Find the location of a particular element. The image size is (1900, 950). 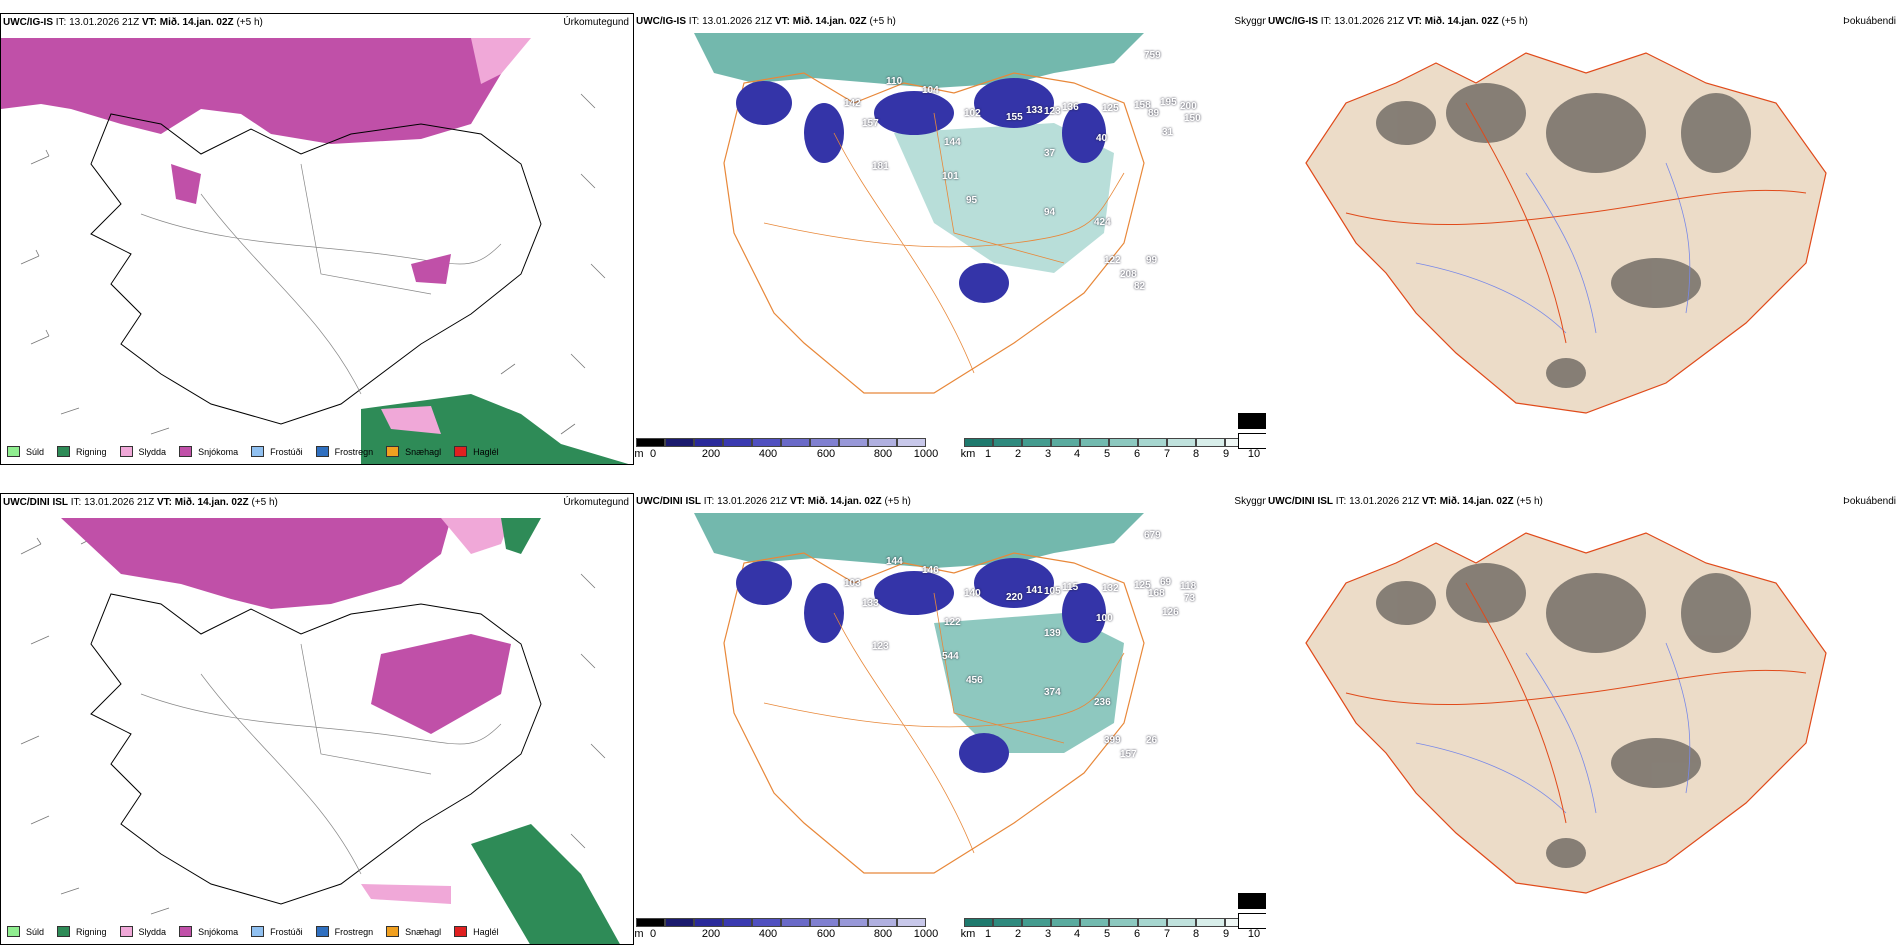

visibility-value-label: 141 is located at coordinates (1034, 590).